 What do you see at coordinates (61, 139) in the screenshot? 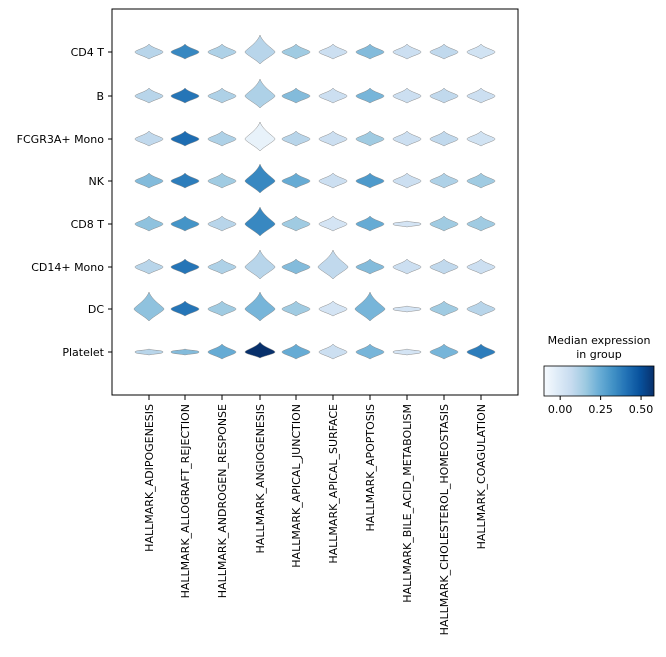
I see `y-tick-label: FCGR3A+ Mono` at bounding box center [61, 139].